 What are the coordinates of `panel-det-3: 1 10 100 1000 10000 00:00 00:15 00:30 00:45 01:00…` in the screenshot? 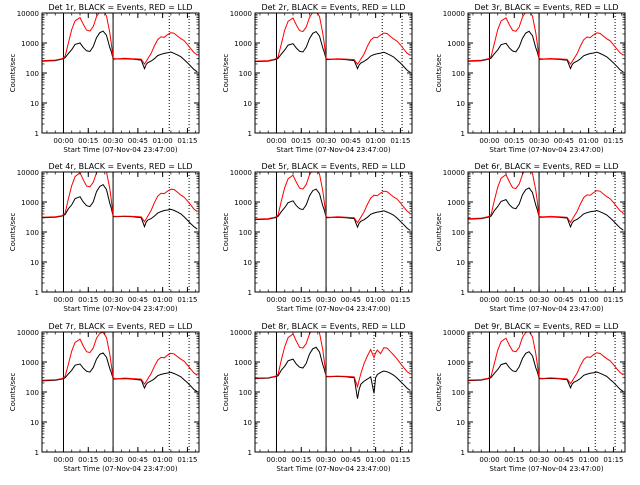 It's located at (530, 78).